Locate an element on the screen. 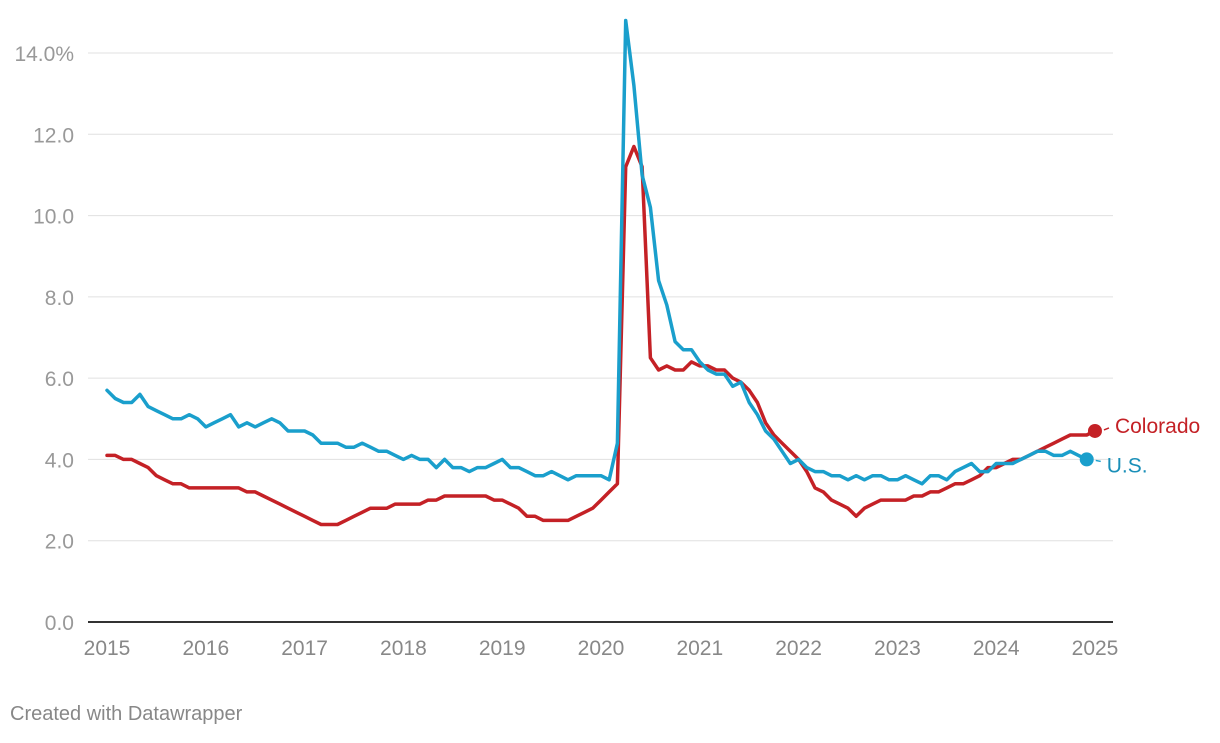 The height and width of the screenshot is (743, 1220). x-tick-label: 2021 is located at coordinates (699, 648).